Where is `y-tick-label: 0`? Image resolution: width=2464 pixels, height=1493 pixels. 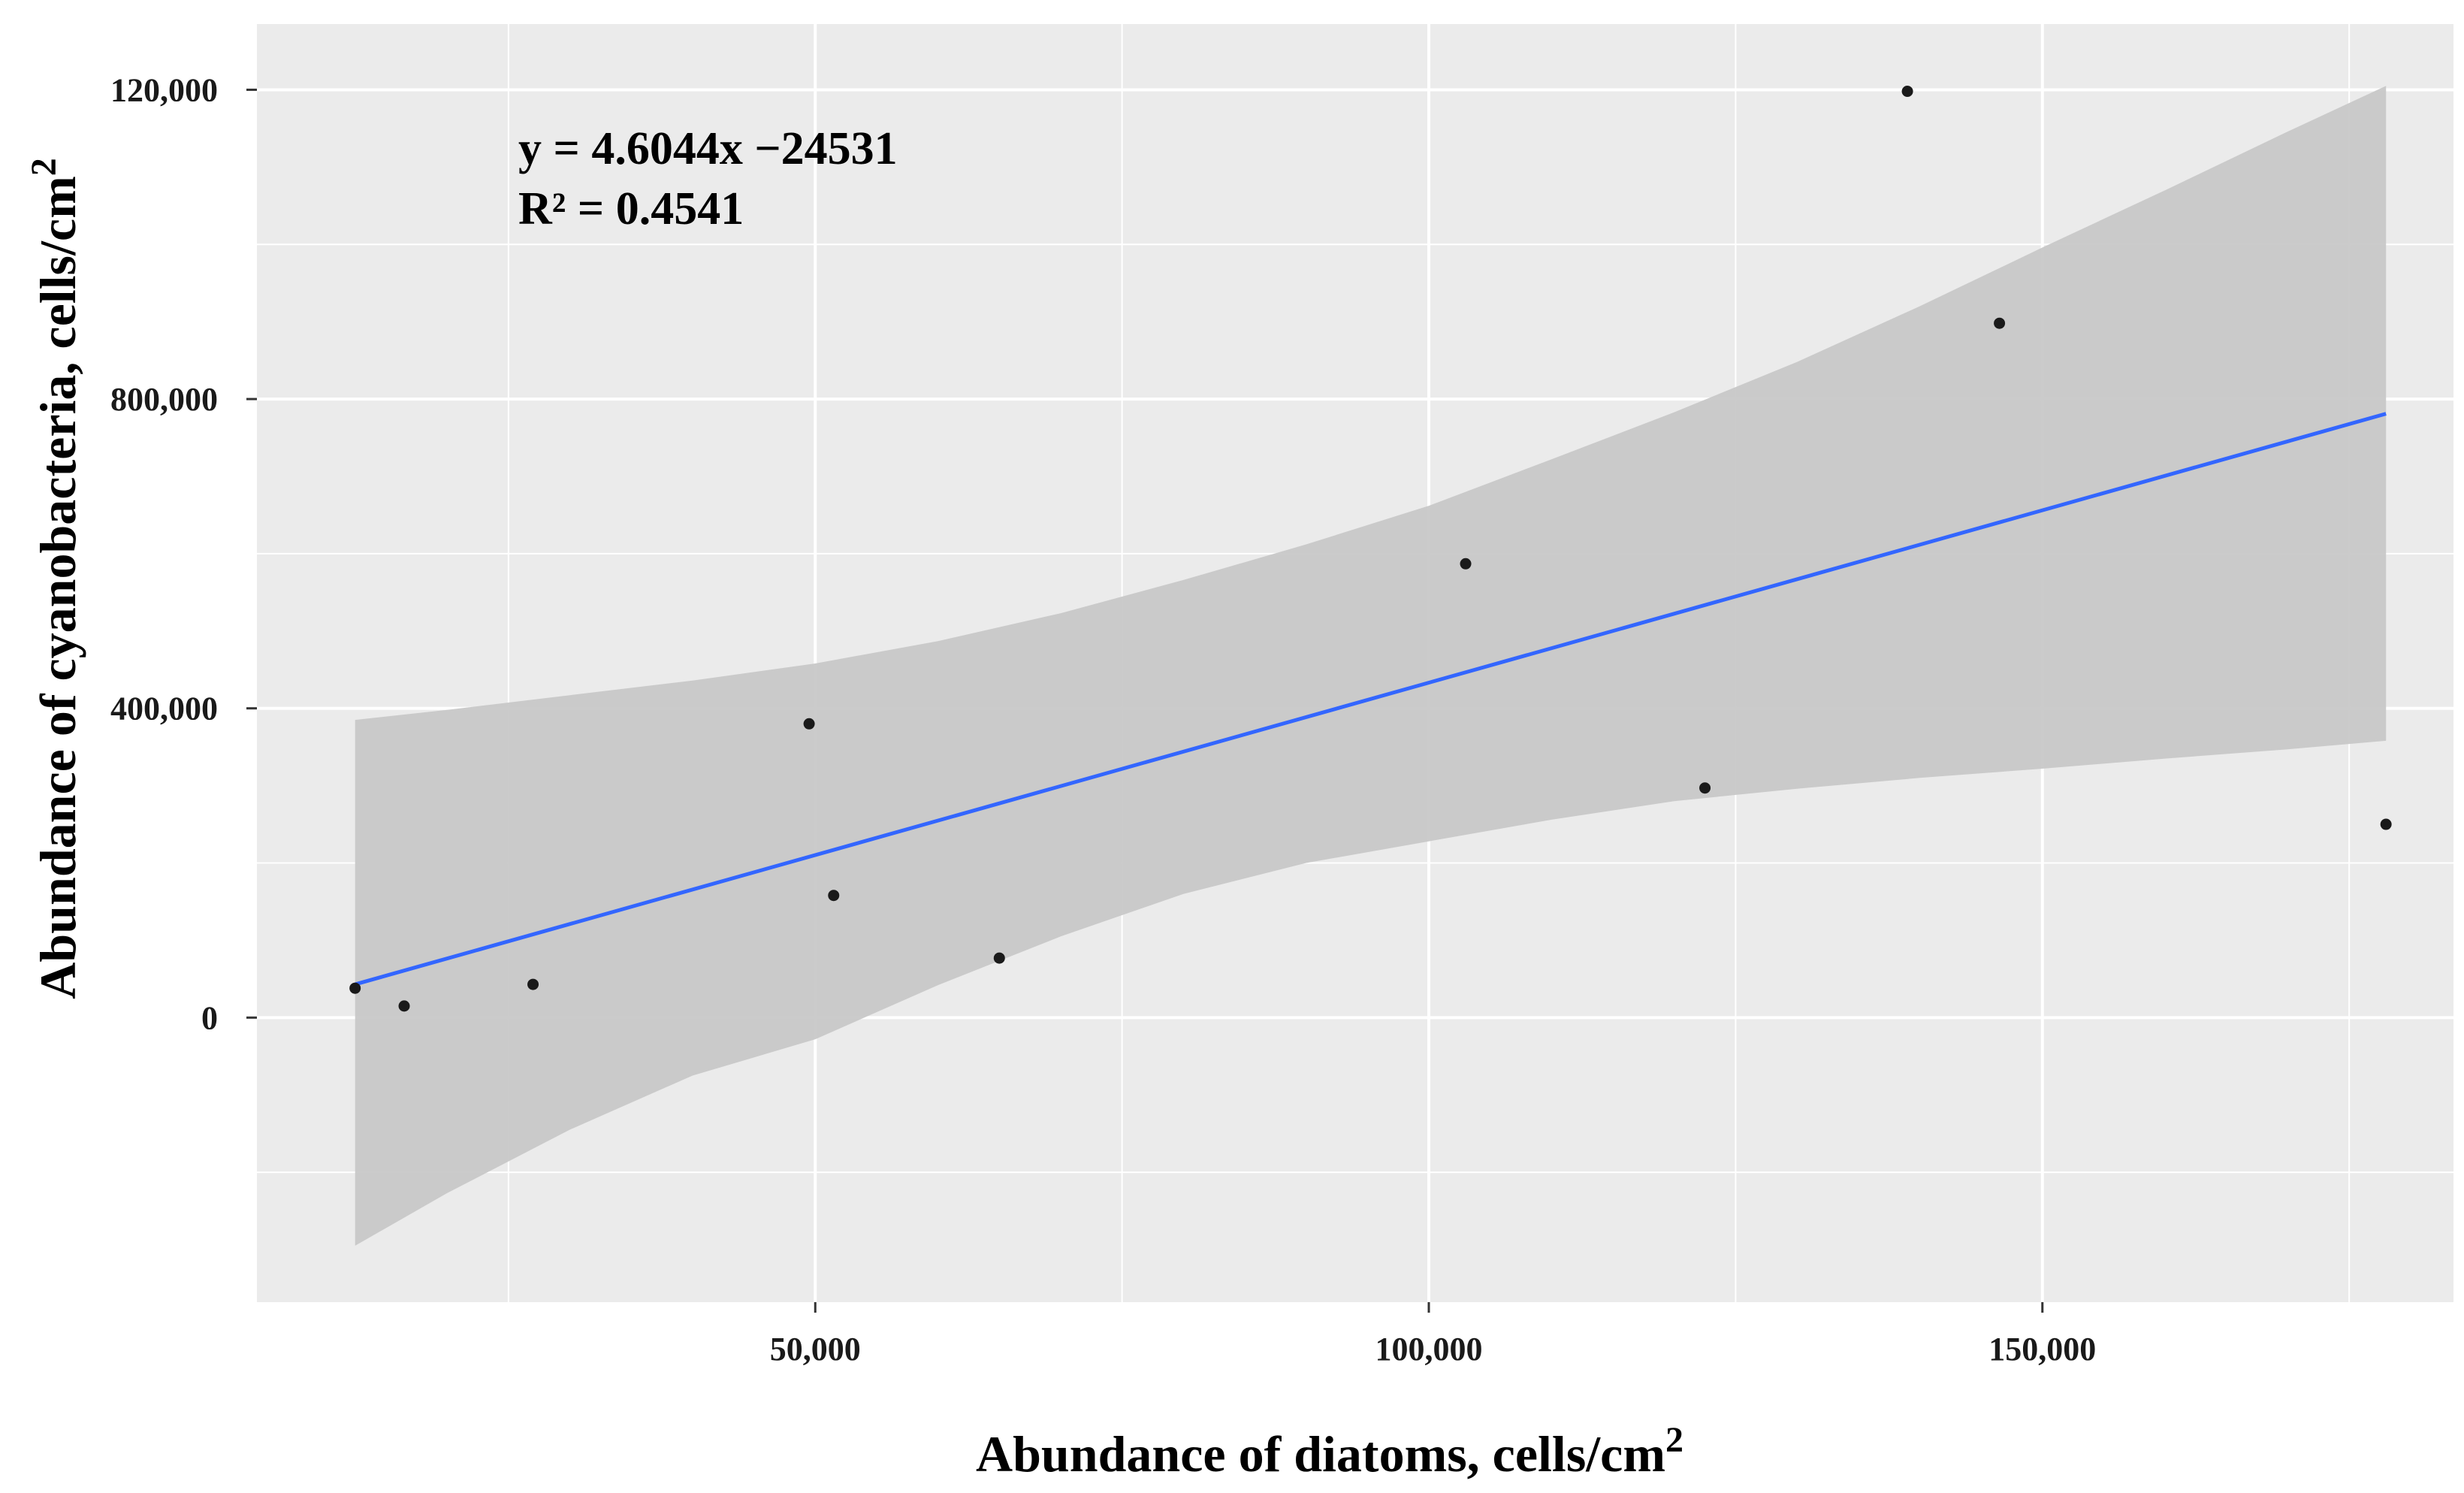 y-tick-label: 0 is located at coordinates (209, 1017).